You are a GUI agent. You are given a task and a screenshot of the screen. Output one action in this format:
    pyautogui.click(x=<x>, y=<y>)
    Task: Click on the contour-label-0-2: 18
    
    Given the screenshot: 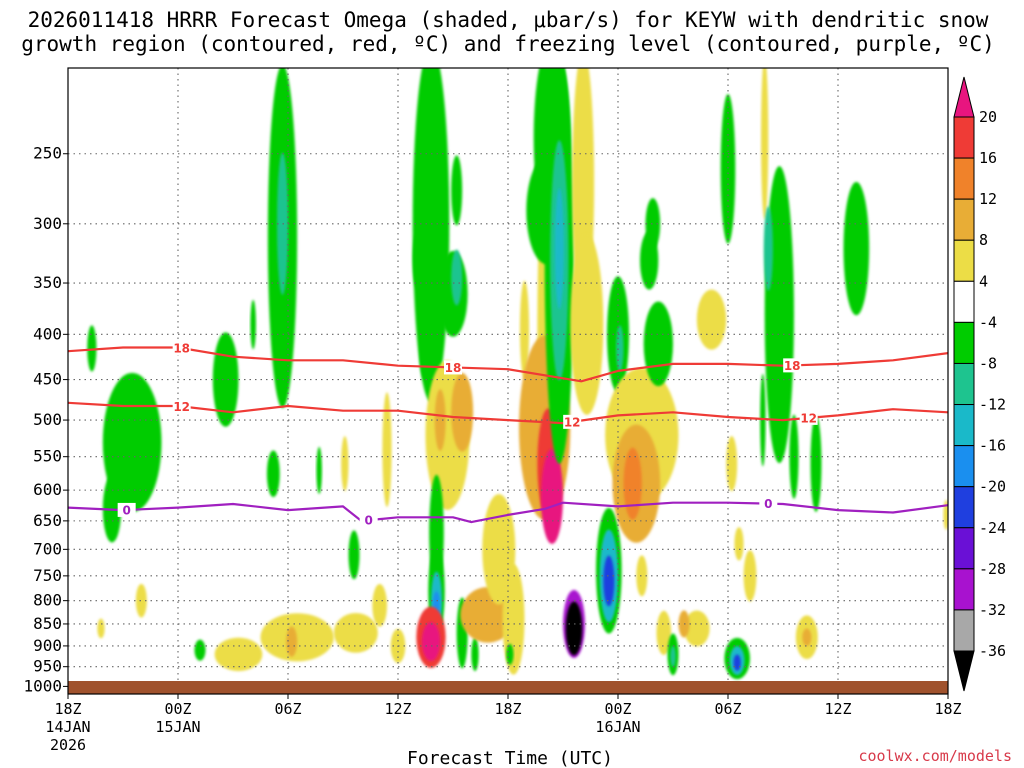 What is the action you would take?
    pyautogui.click(x=792, y=366)
    